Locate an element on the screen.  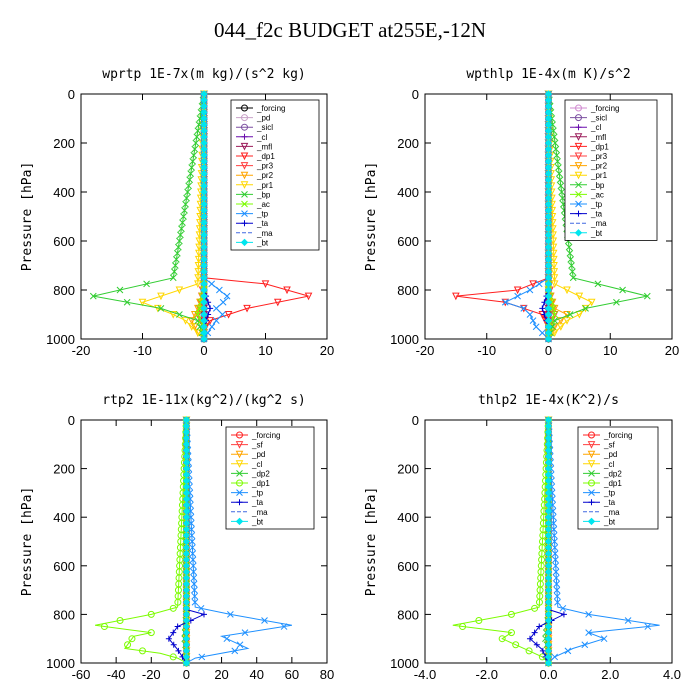
legend-label: _pr1 is located at coordinates (599, 175).